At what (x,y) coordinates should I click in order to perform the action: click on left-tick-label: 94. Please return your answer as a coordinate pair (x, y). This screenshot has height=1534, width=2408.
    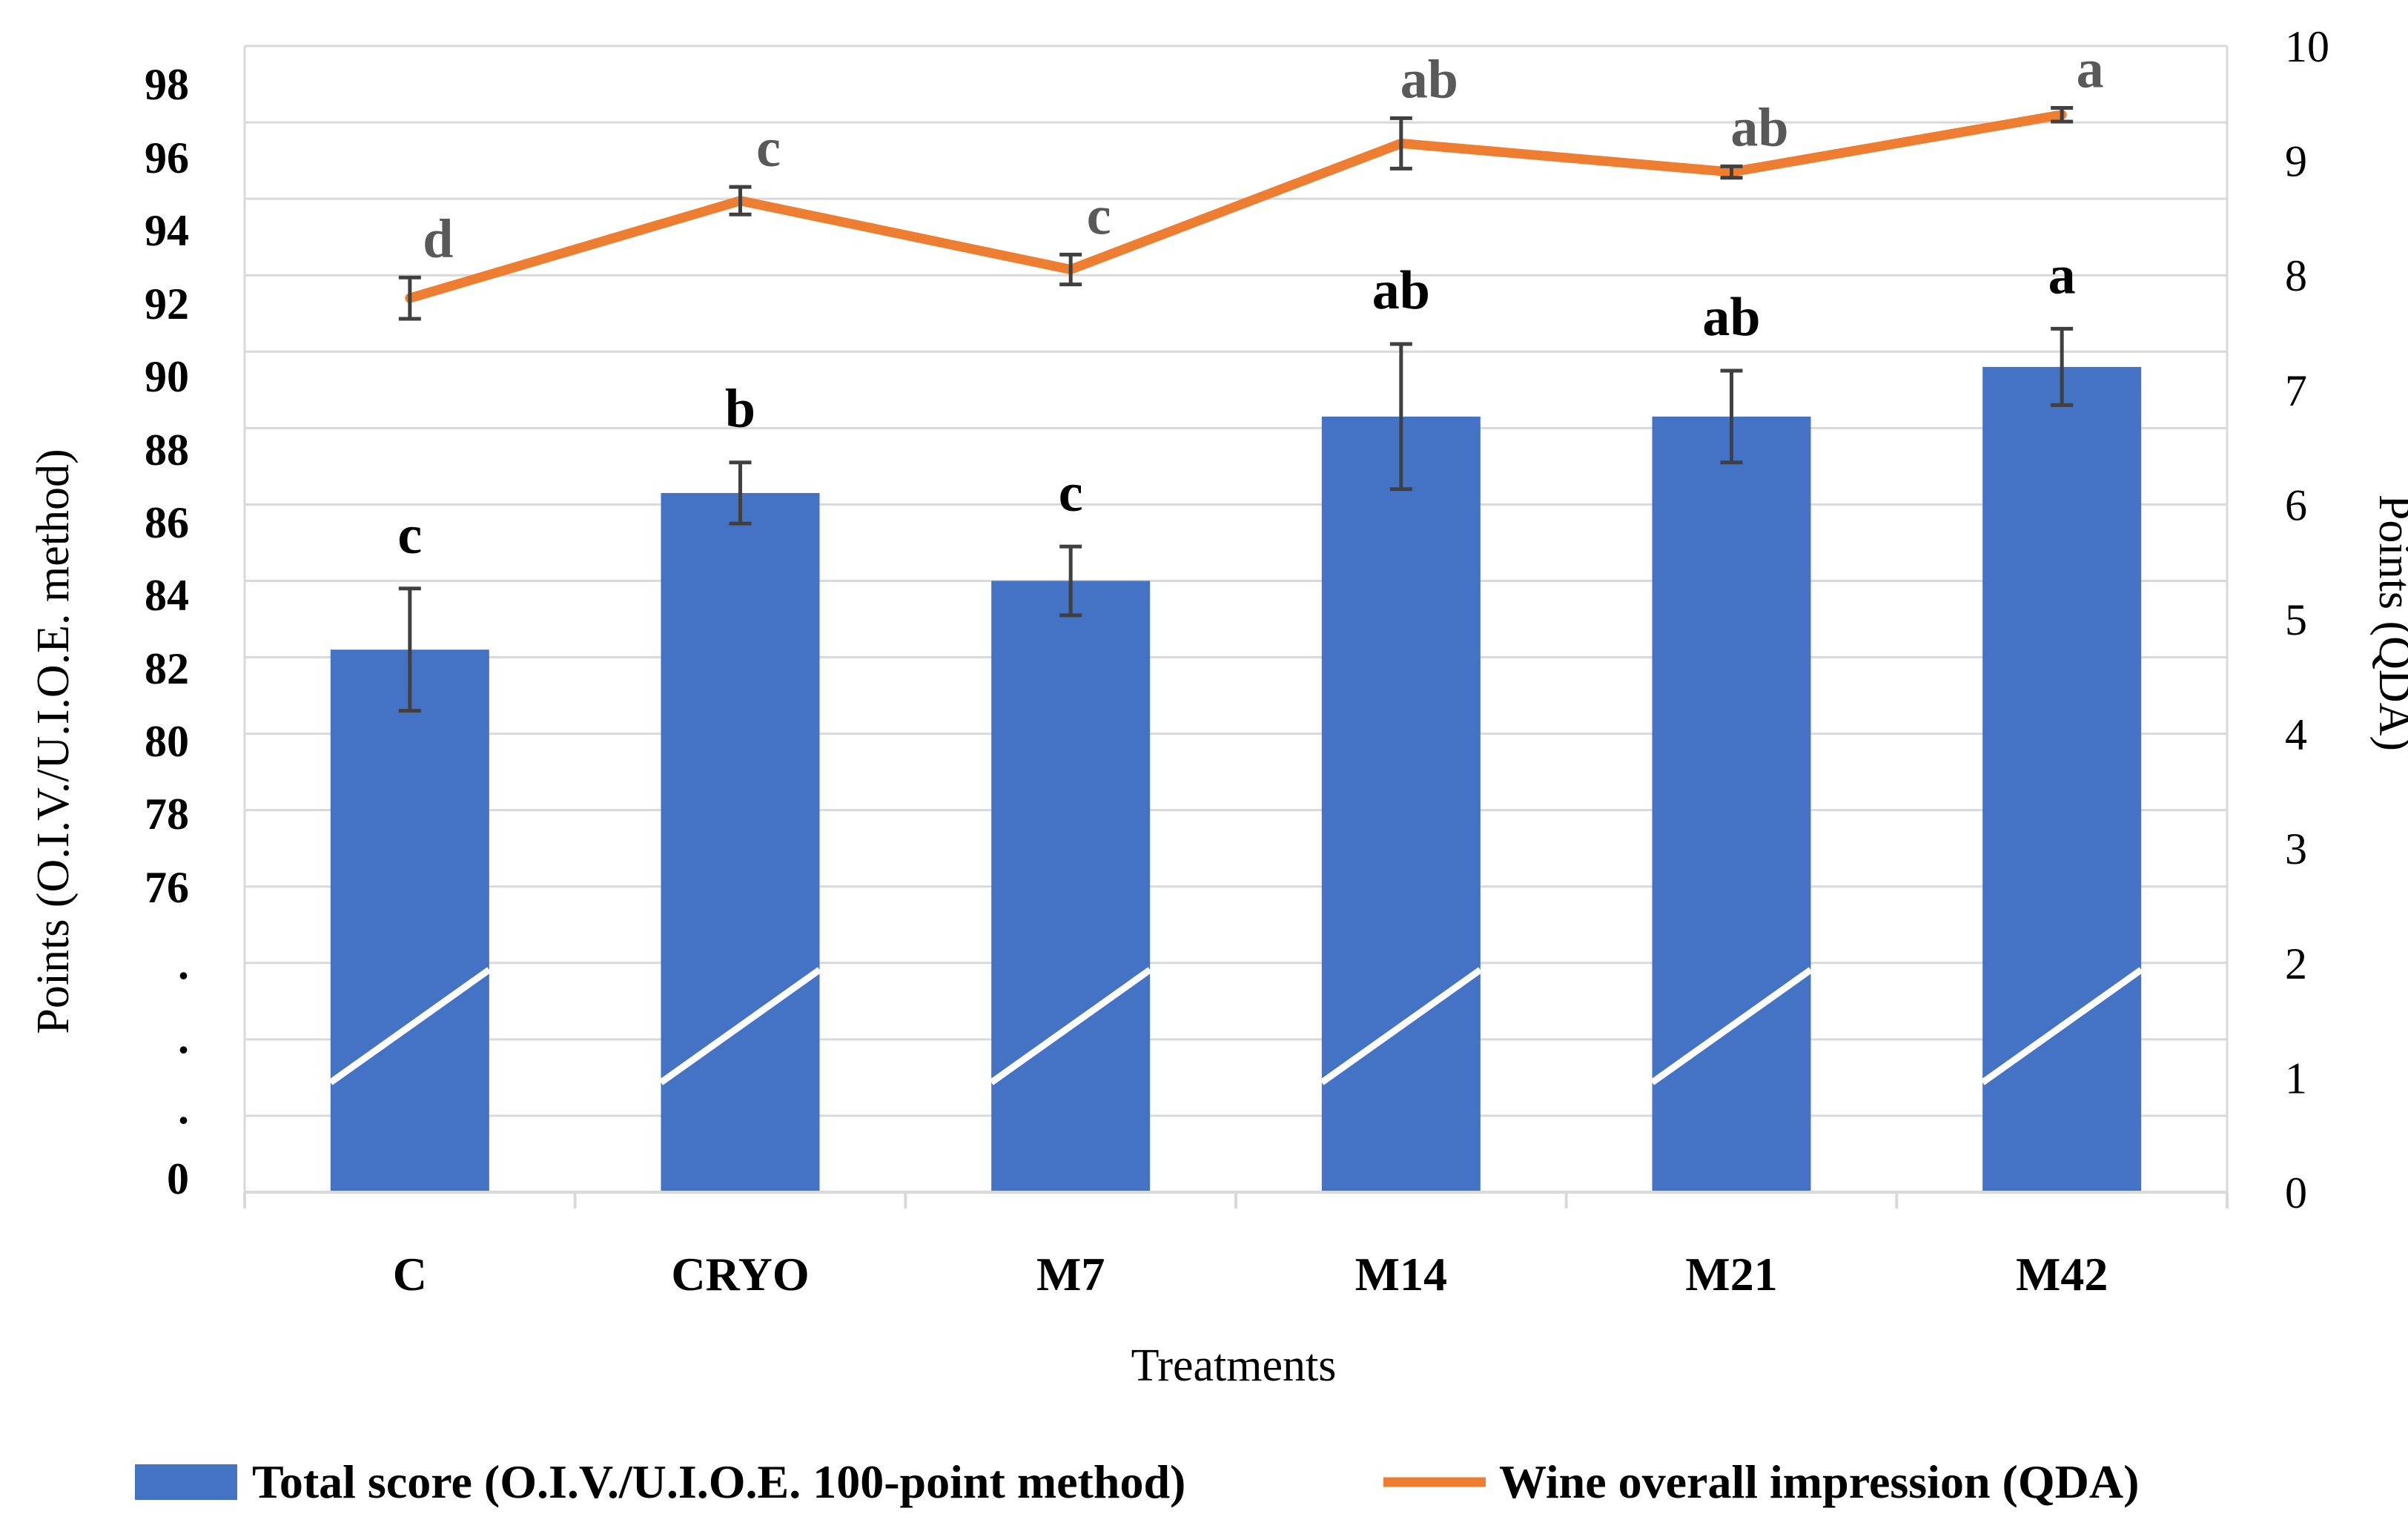
    Looking at the image, I should click on (167, 231).